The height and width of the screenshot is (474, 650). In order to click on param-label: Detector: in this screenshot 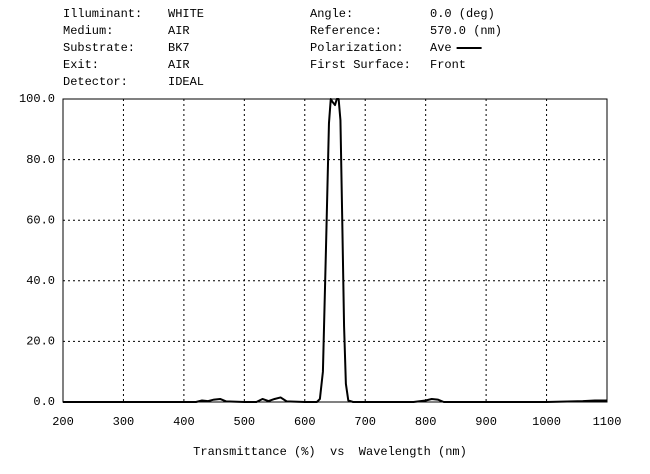, I will do `click(95, 82)`.